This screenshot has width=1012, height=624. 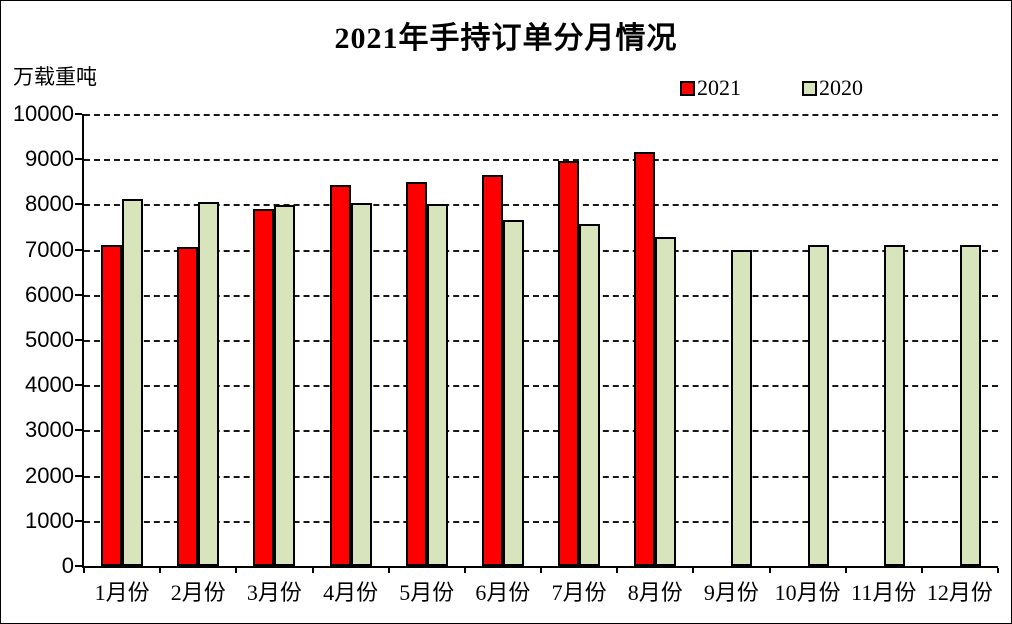 What do you see at coordinates (541, 476) in the screenshot?
I see `gridline-2000` at bounding box center [541, 476].